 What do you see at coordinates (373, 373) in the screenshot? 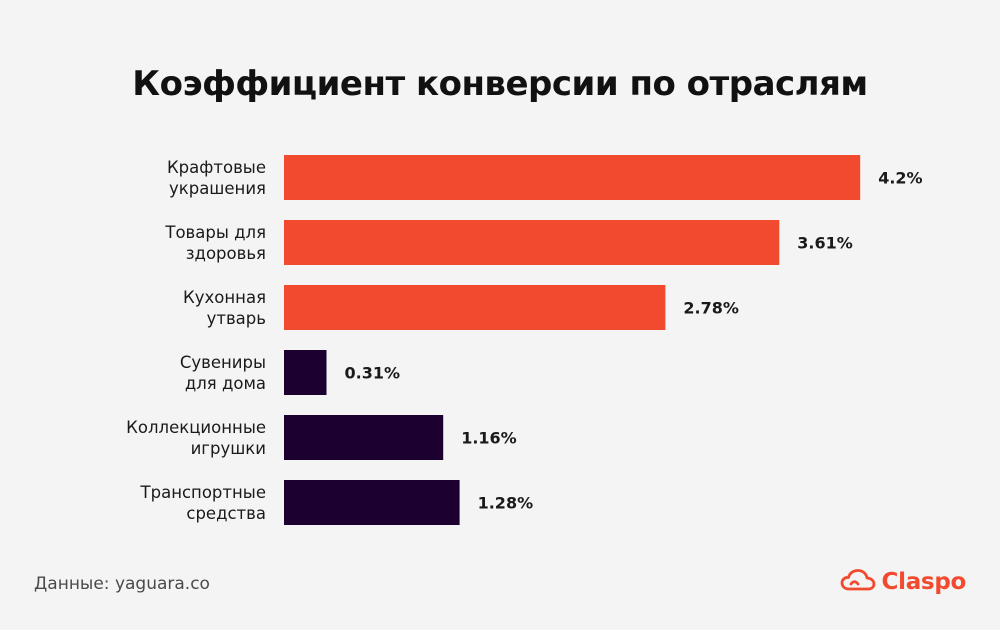
I see `value-label-4: 0.31%` at bounding box center [373, 373].